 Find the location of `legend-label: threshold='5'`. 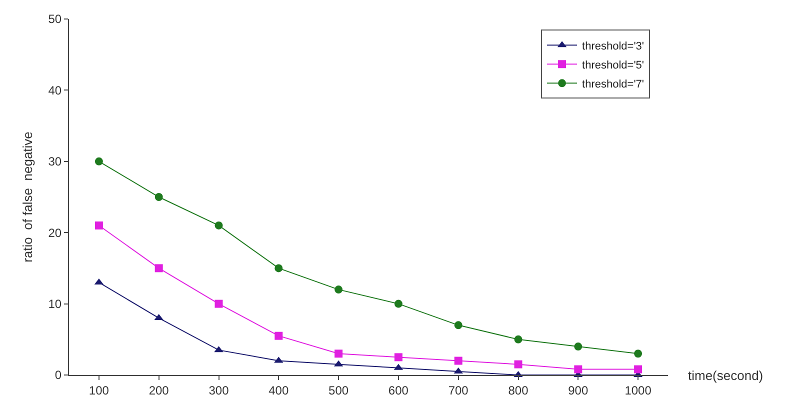

legend-label: threshold='5' is located at coordinates (613, 65).